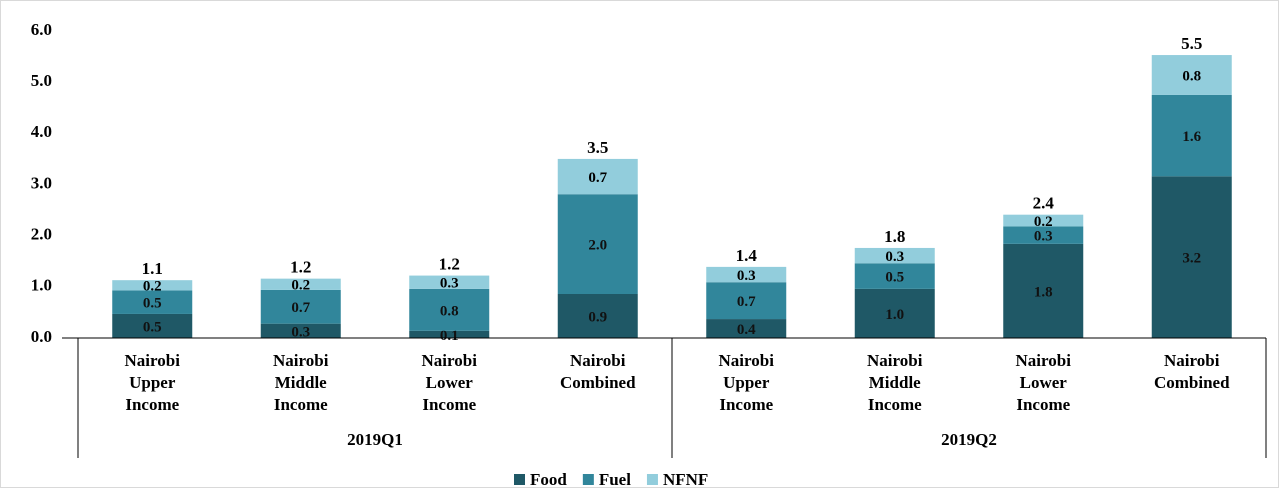 This screenshot has width=1279, height=488. What do you see at coordinates (375, 439) in the screenshot?
I see `group-label: 2019Q1` at bounding box center [375, 439].